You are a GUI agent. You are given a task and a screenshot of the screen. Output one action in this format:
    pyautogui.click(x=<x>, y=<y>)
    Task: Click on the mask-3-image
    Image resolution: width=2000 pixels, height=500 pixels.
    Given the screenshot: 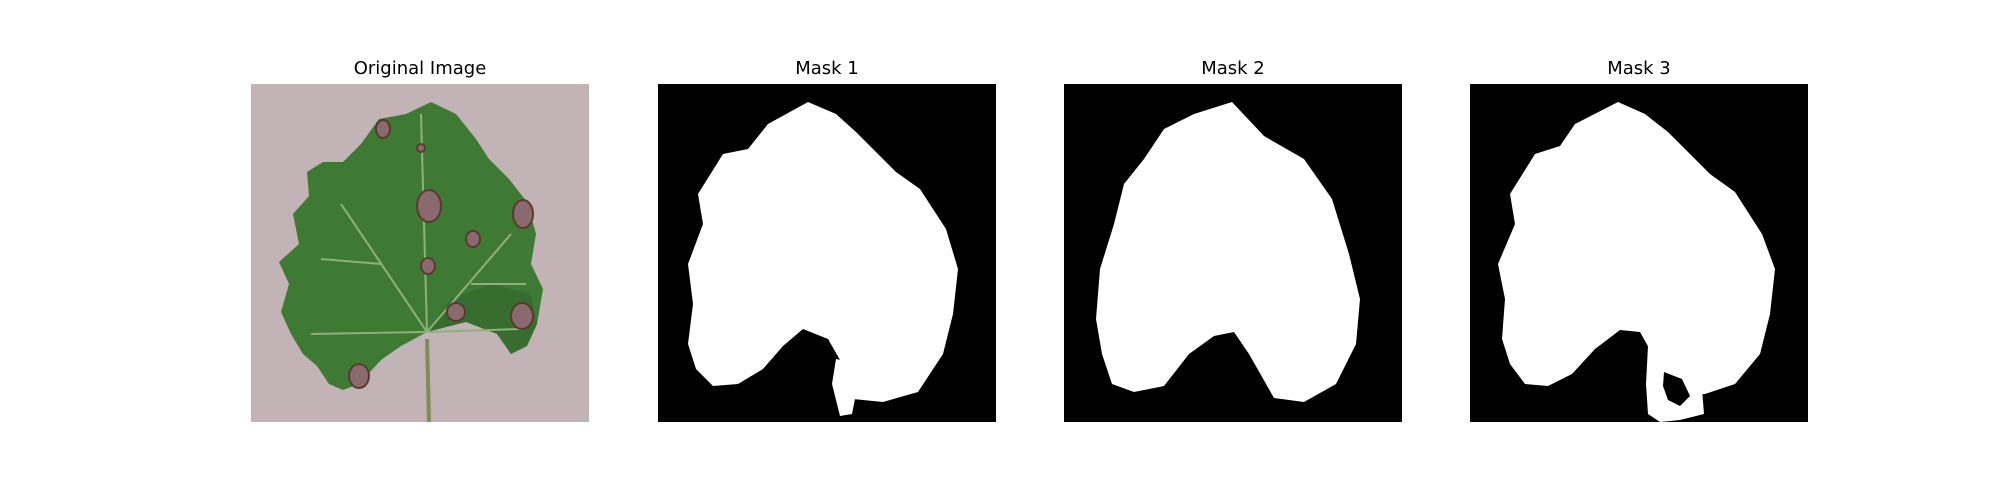 What is the action you would take?
    pyautogui.click(x=1639, y=253)
    